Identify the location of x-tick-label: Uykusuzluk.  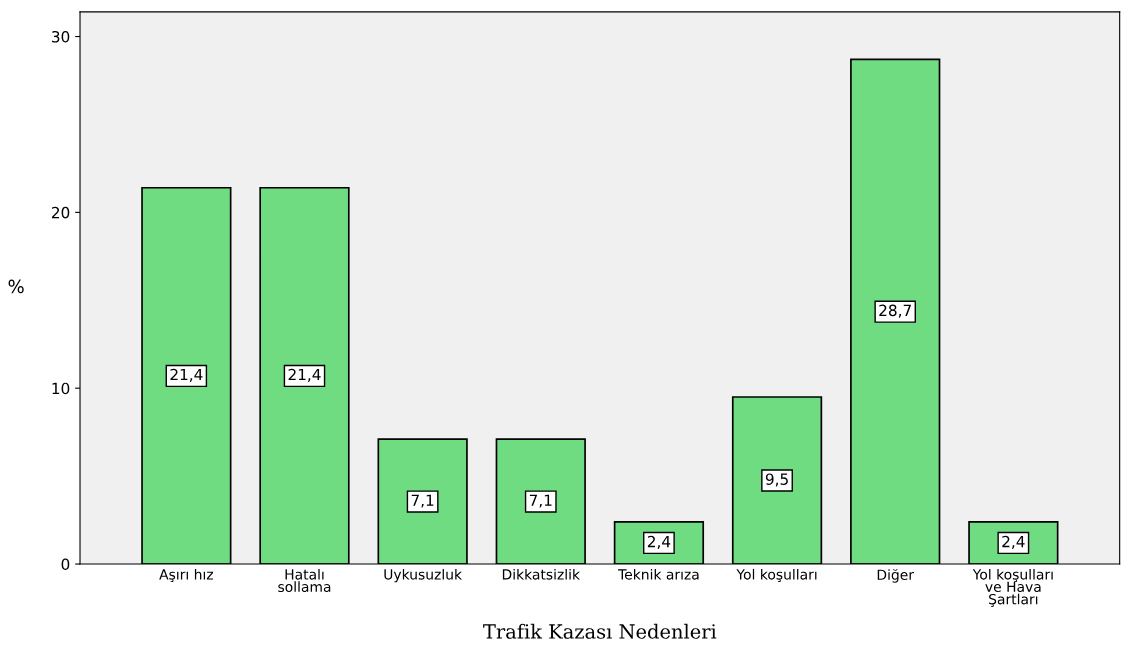
(423, 575).